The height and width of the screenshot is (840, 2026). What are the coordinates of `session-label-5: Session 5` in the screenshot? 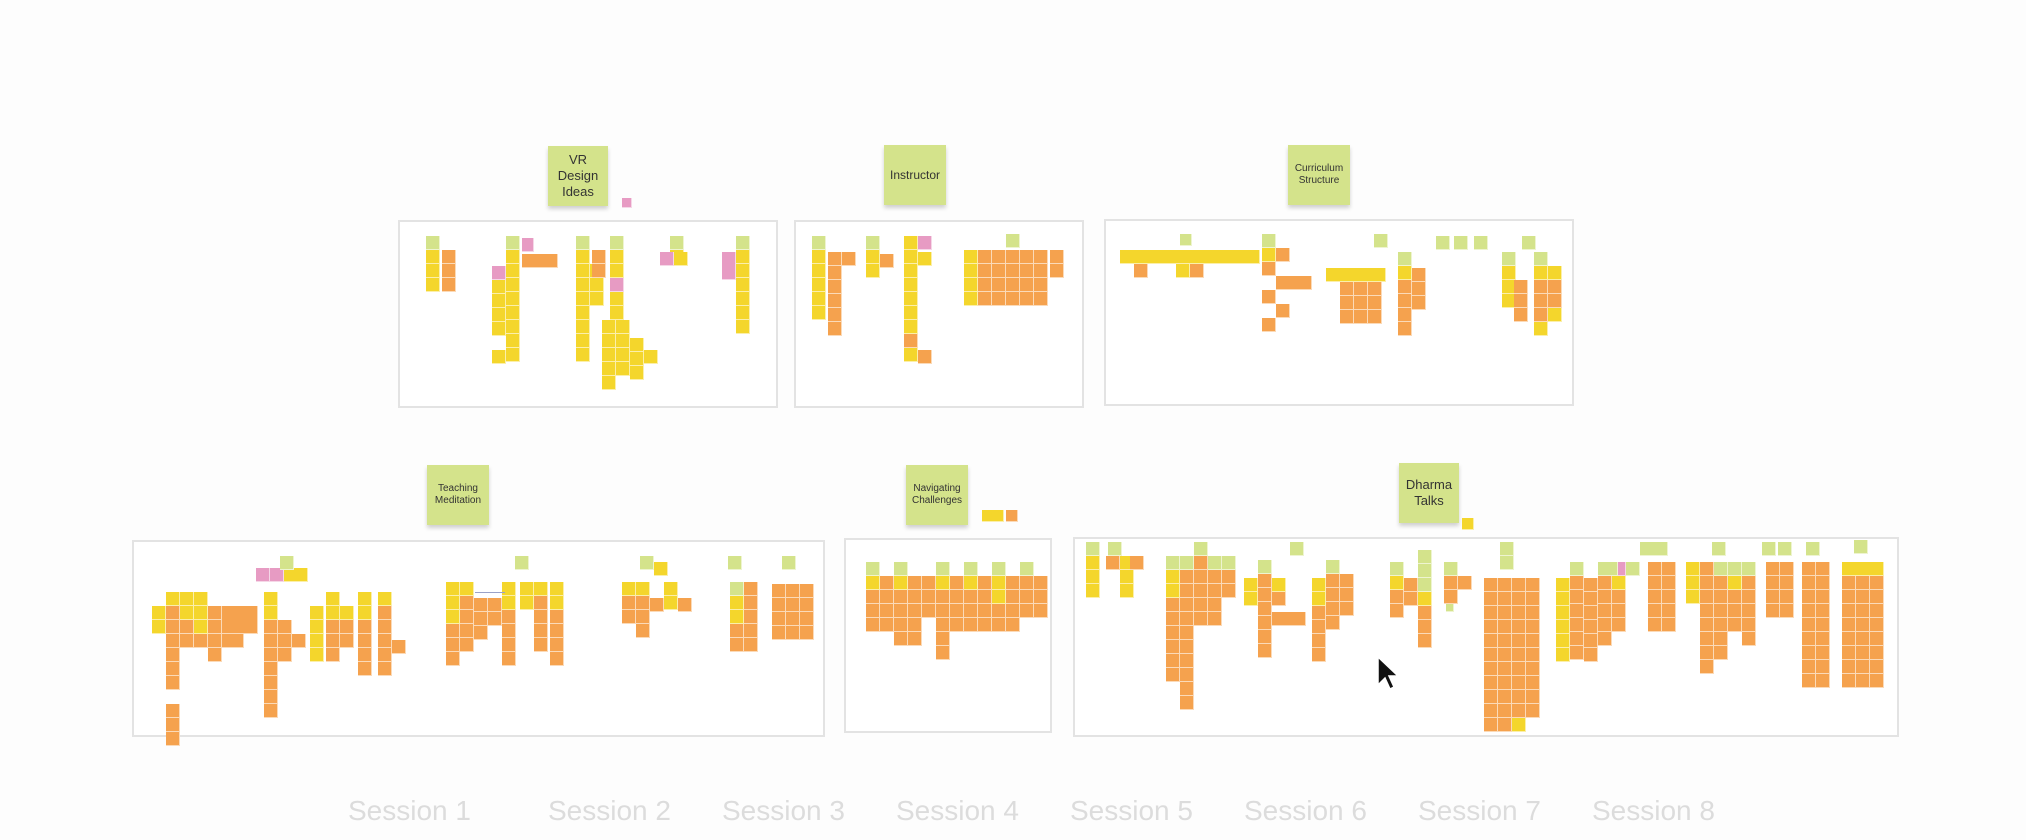 It's located at (1131, 810).